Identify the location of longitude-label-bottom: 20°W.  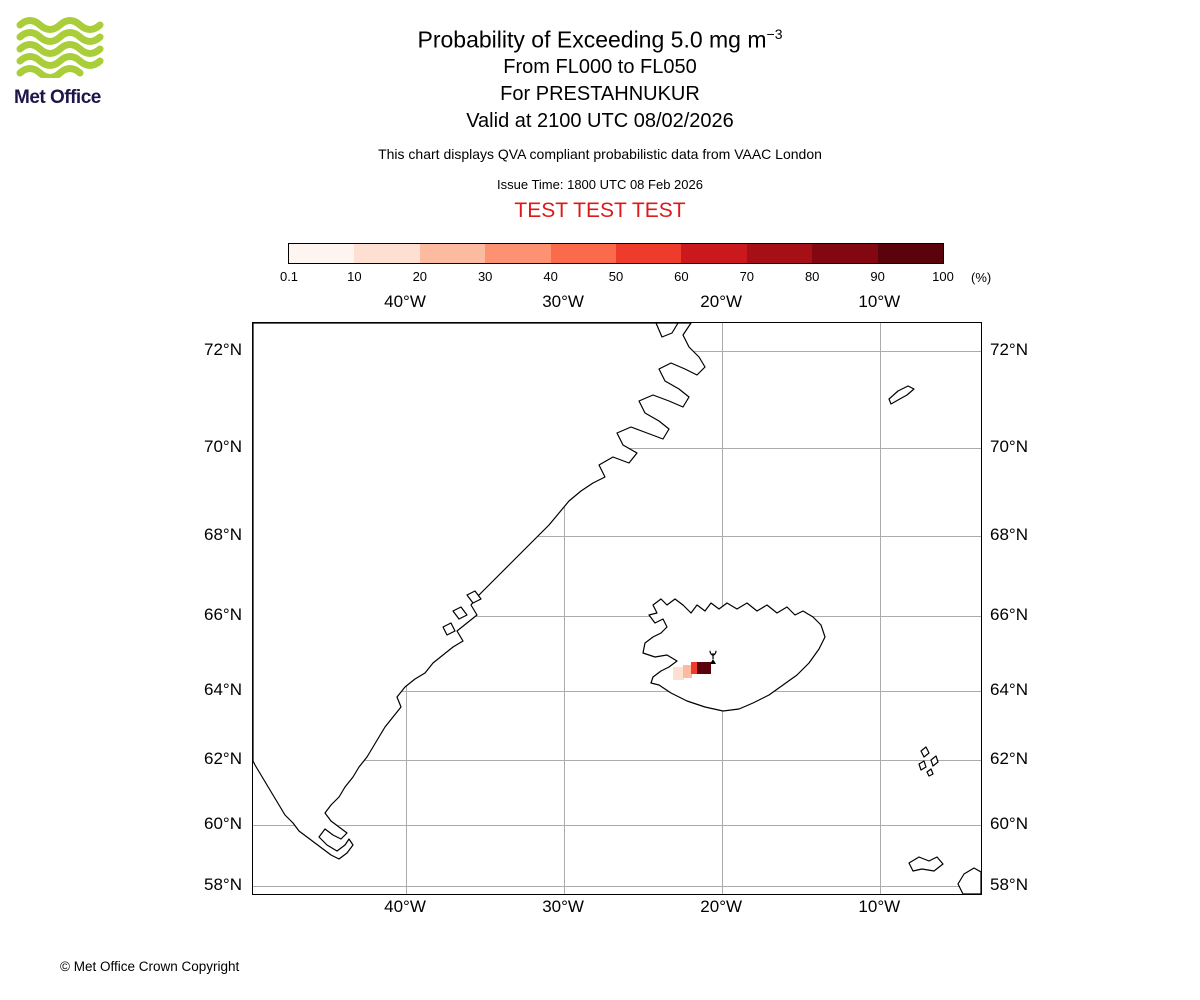
(721, 906).